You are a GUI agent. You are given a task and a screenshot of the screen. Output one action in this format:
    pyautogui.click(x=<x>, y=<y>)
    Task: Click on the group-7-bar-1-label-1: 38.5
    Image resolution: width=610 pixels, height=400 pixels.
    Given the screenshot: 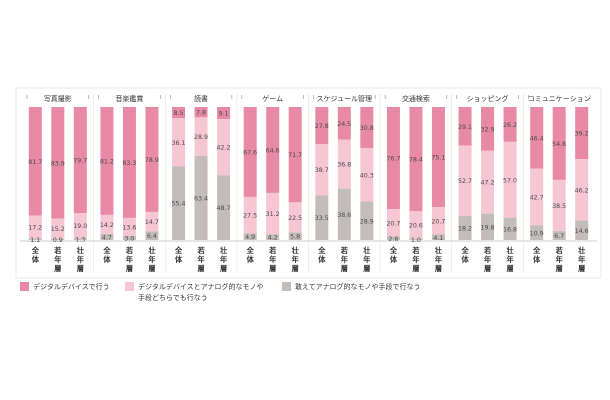 What is the action you would take?
    pyautogui.click(x=559, y=206)
    